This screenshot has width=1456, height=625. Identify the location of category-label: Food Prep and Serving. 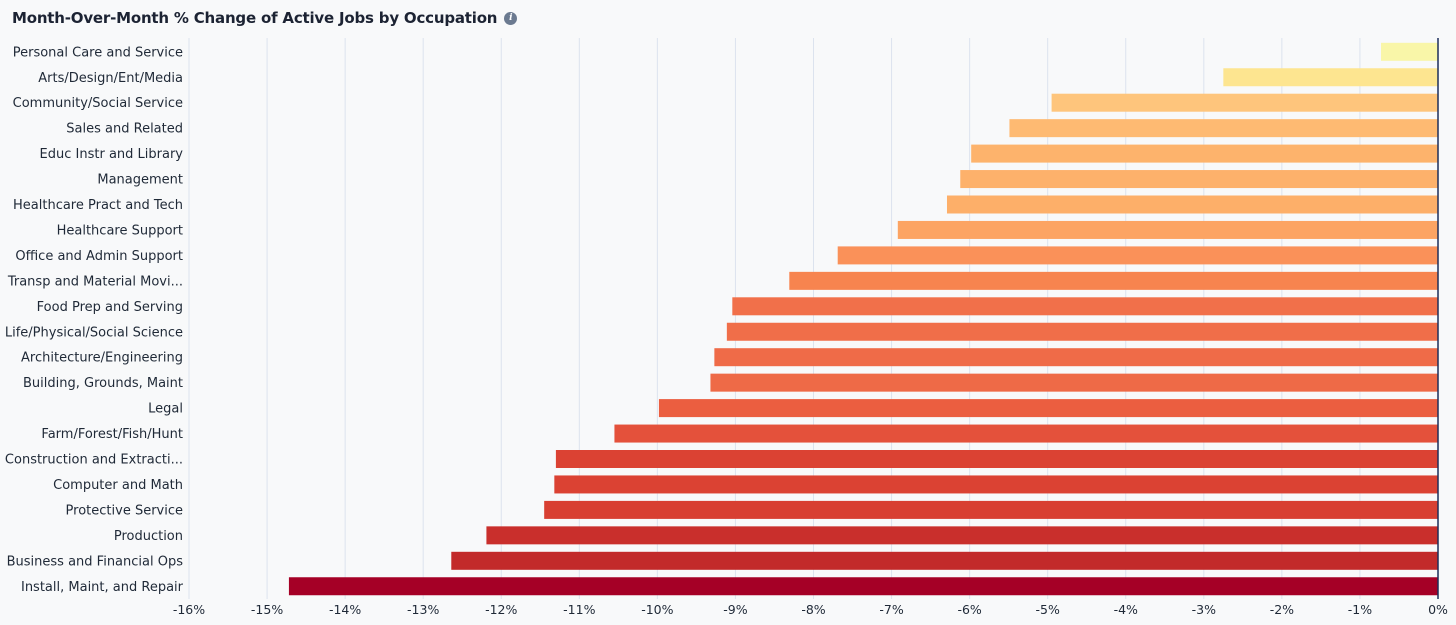
(110, 307).